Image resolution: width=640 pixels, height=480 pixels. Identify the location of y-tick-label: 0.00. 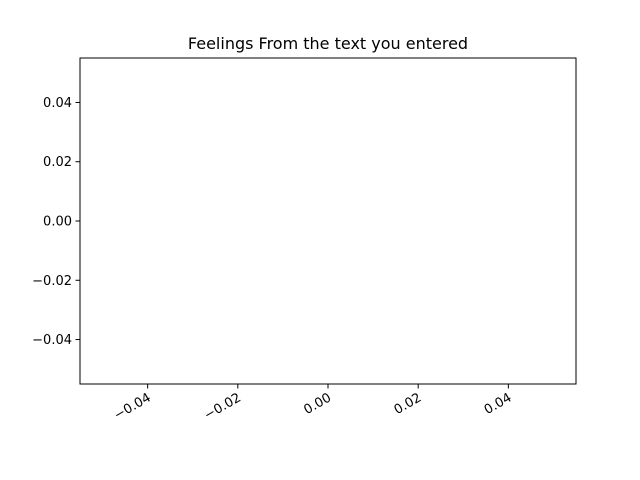
(57, 222).